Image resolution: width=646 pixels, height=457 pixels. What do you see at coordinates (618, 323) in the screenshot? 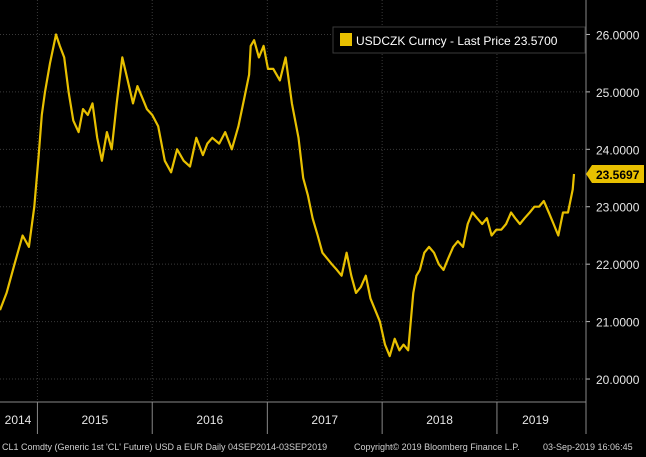
I see `y-tick-label: 21.0000` at bounding box center [618, 323].